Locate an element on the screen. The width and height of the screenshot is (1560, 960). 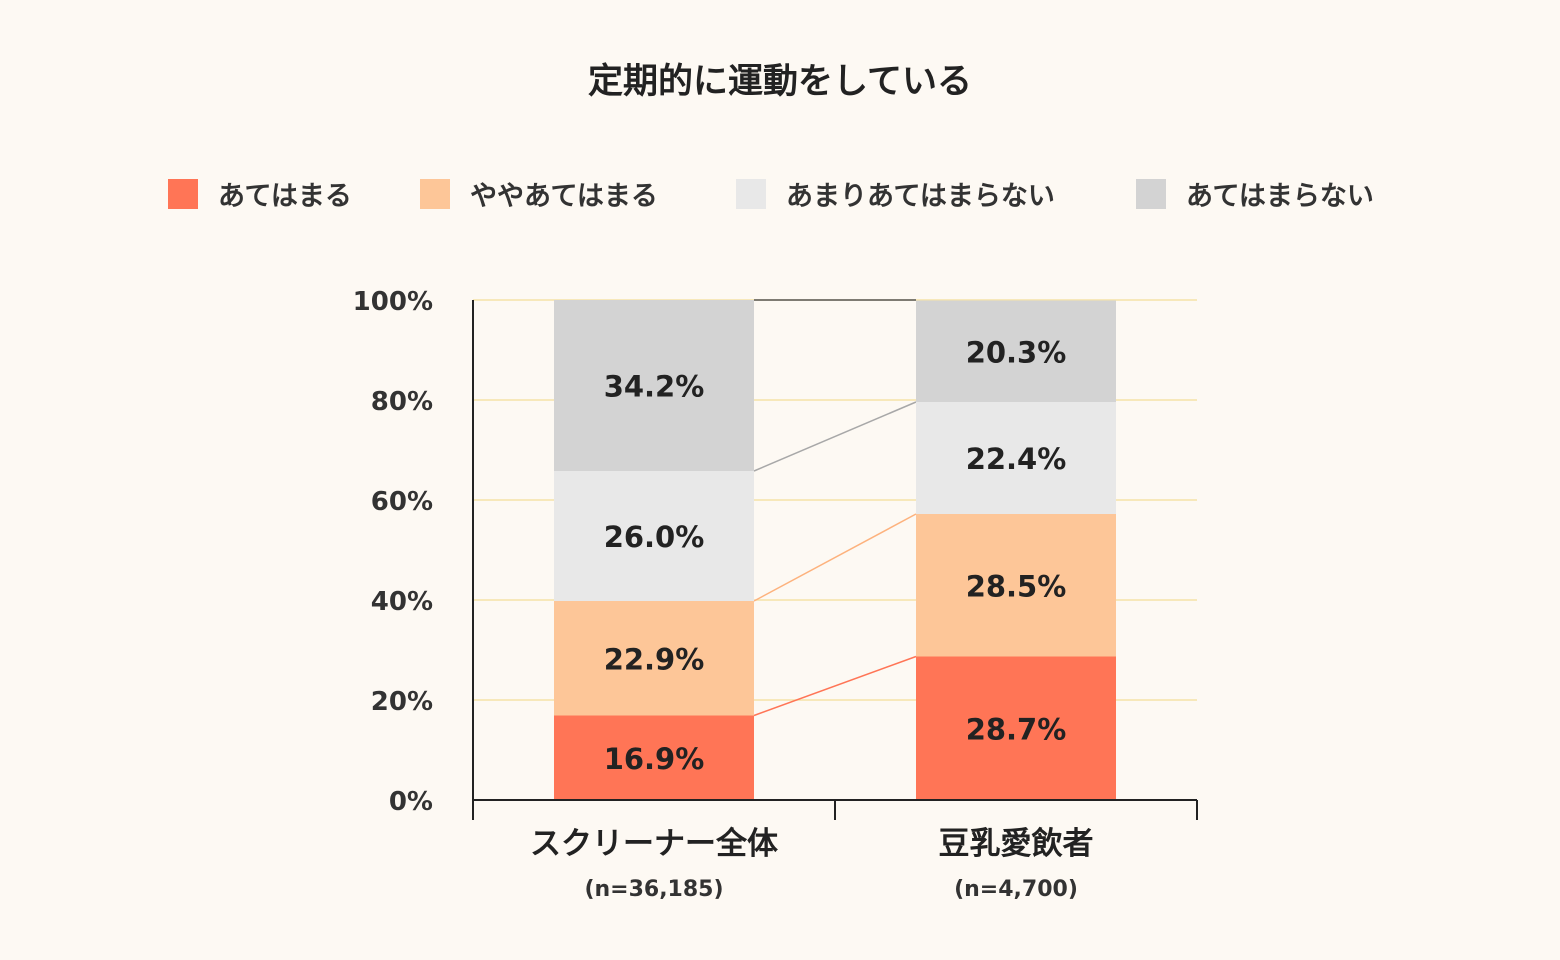
data-label: 16.9% is located at coordinates (654, 759).